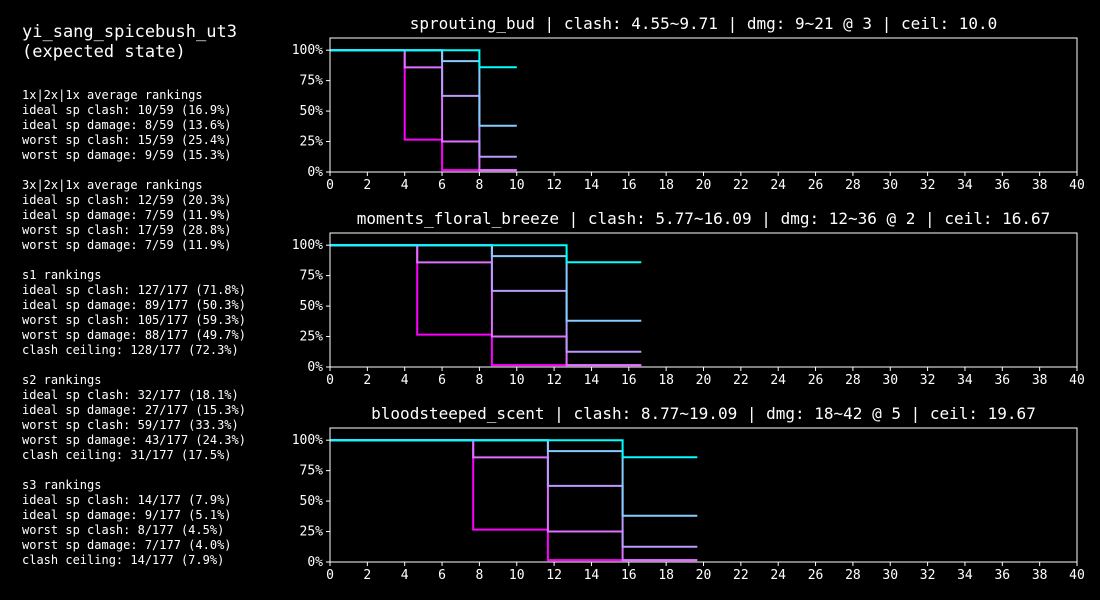 This screenshot has height=600, width=1100. Describe the element at coordinates (1077, 185) in the screenshot. I see `x-tick-label: 40` at that location.